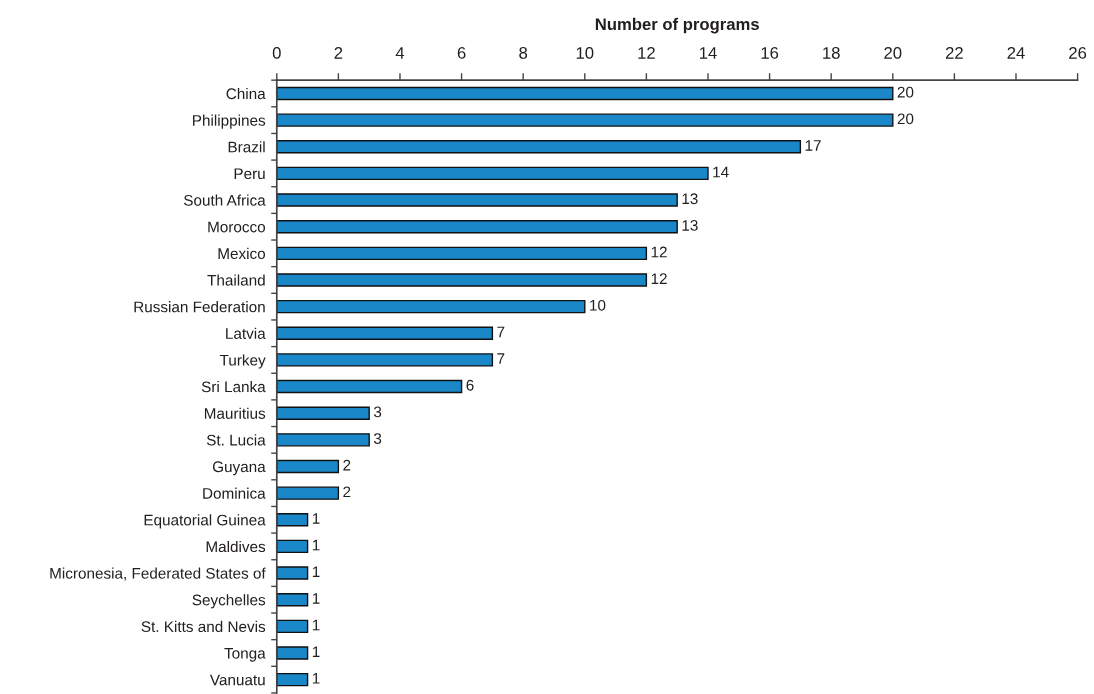 The width and height of the screenshot is (1094, 694). What do you see at coordinates (646, 53) in the screenshot?
I see `x-tick-label: 12` at bounding box center [646, 53].